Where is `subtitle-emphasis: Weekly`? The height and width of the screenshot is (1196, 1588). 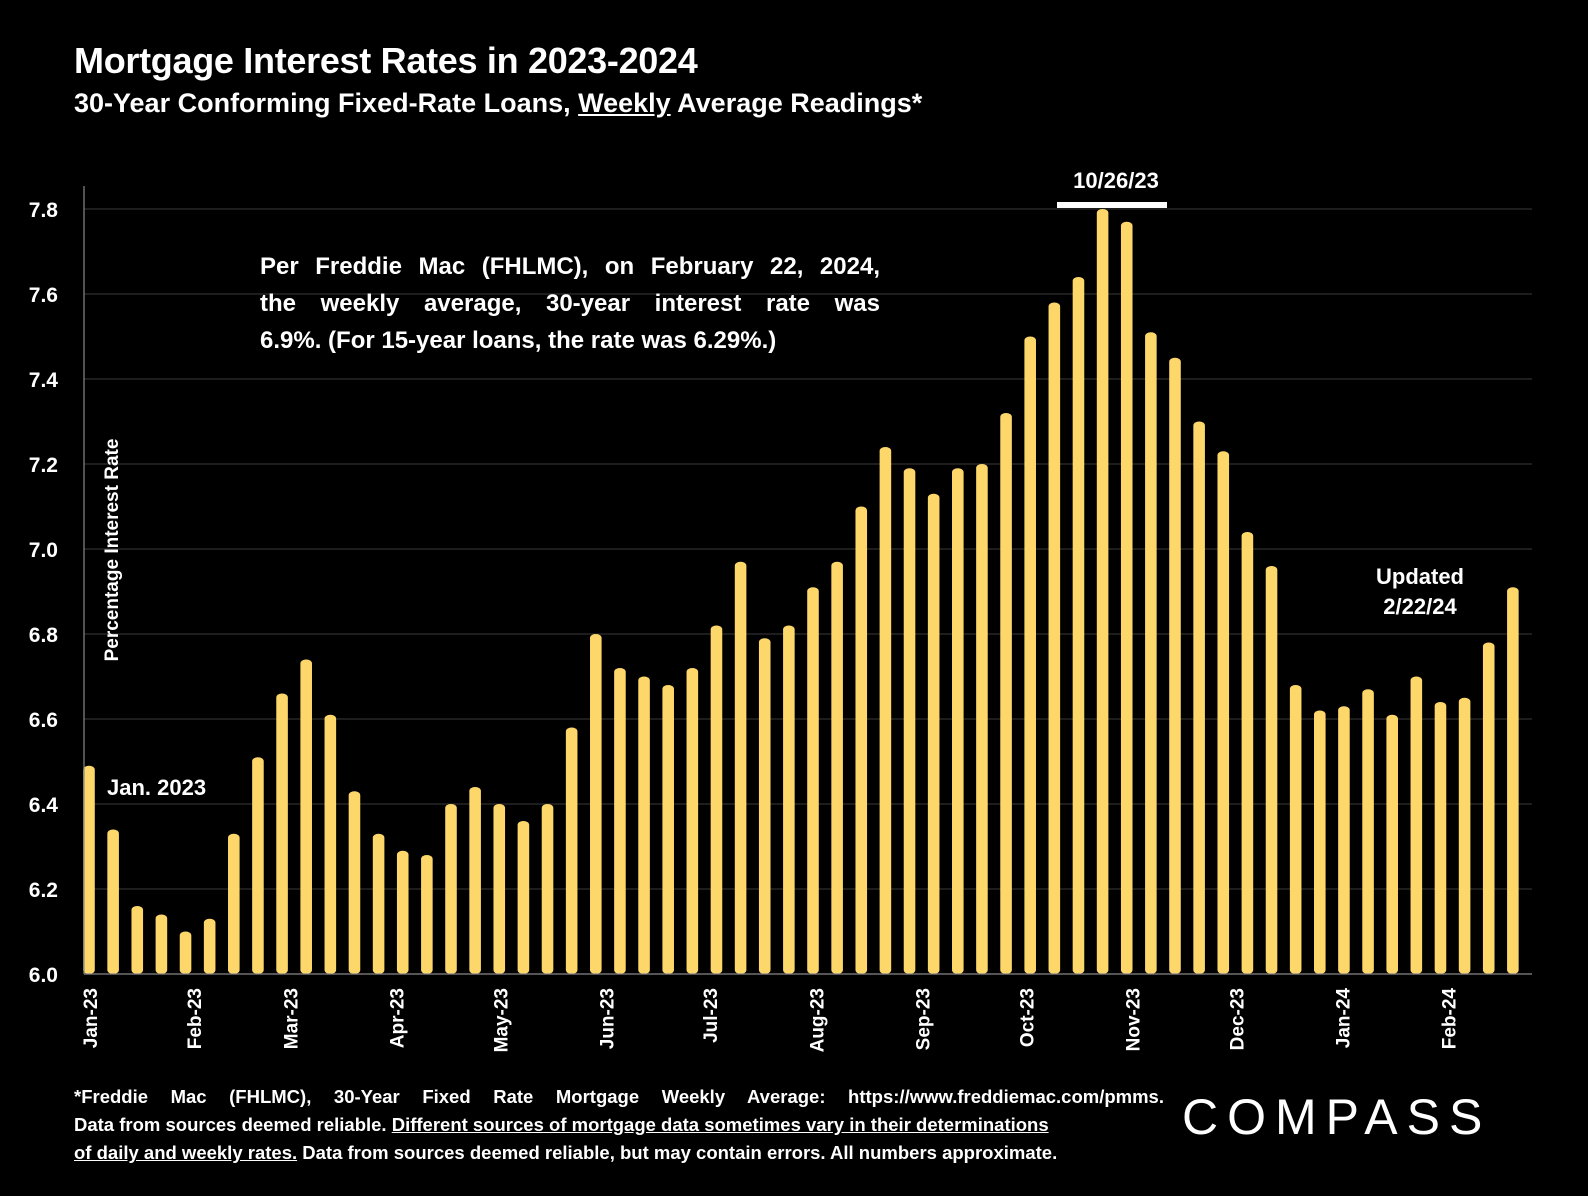 subtitle-emphasis: Weekly is located at coordinates (624, 103).